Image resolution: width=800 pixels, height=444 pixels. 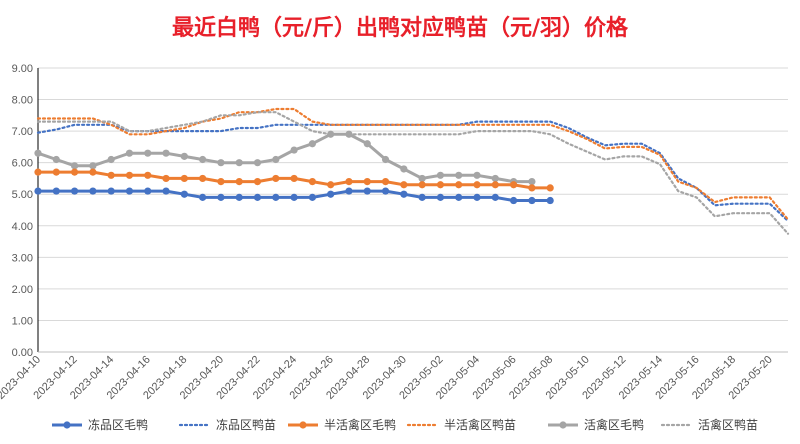 I want to click on legend: 冻品区毛鸭 冻品区鸭苗 半活禽区毛鸭 半活禽区鸭苗 活禽区毛鸭 活禽区鸭苗, so click(x=405, y=424).